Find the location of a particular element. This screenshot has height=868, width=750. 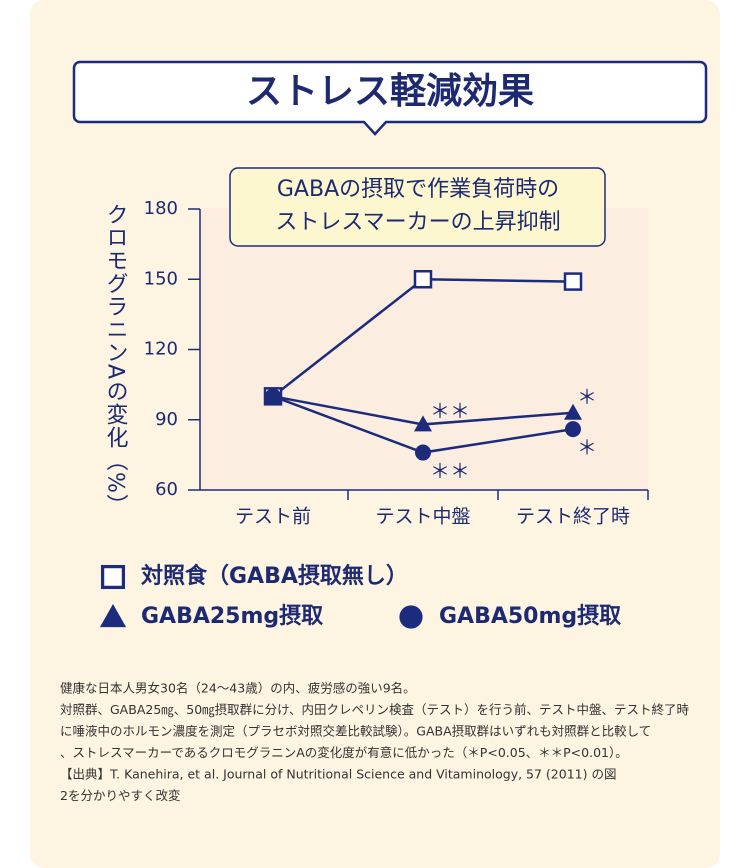

note: 健康な日本人男女30名（24〜43歳）の内、疲労感の強い9名。 is located at coordinates (238, 688).